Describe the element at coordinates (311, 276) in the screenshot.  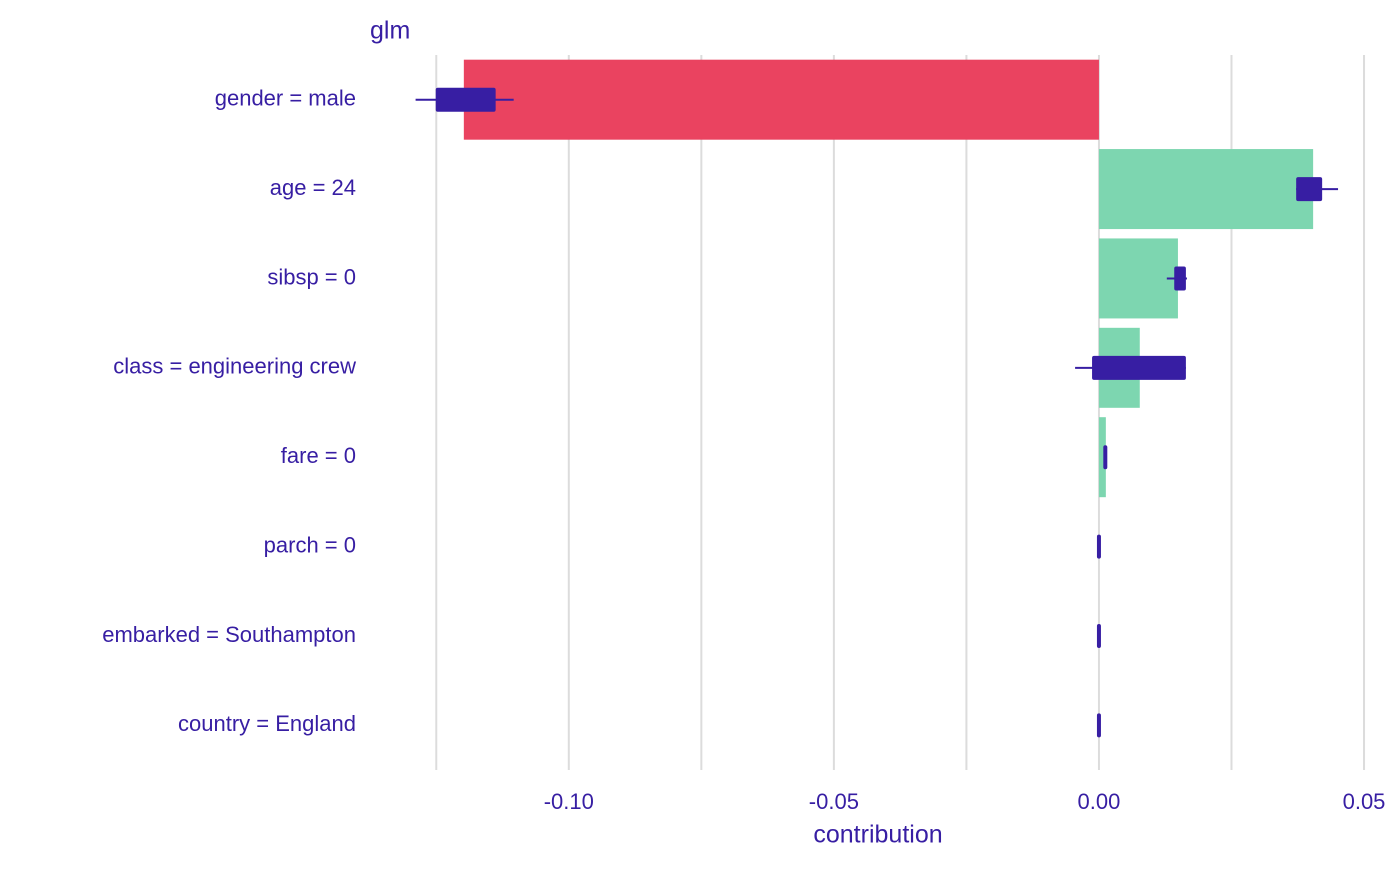
I see `y-tick-label: sibsp = 0` at that location.